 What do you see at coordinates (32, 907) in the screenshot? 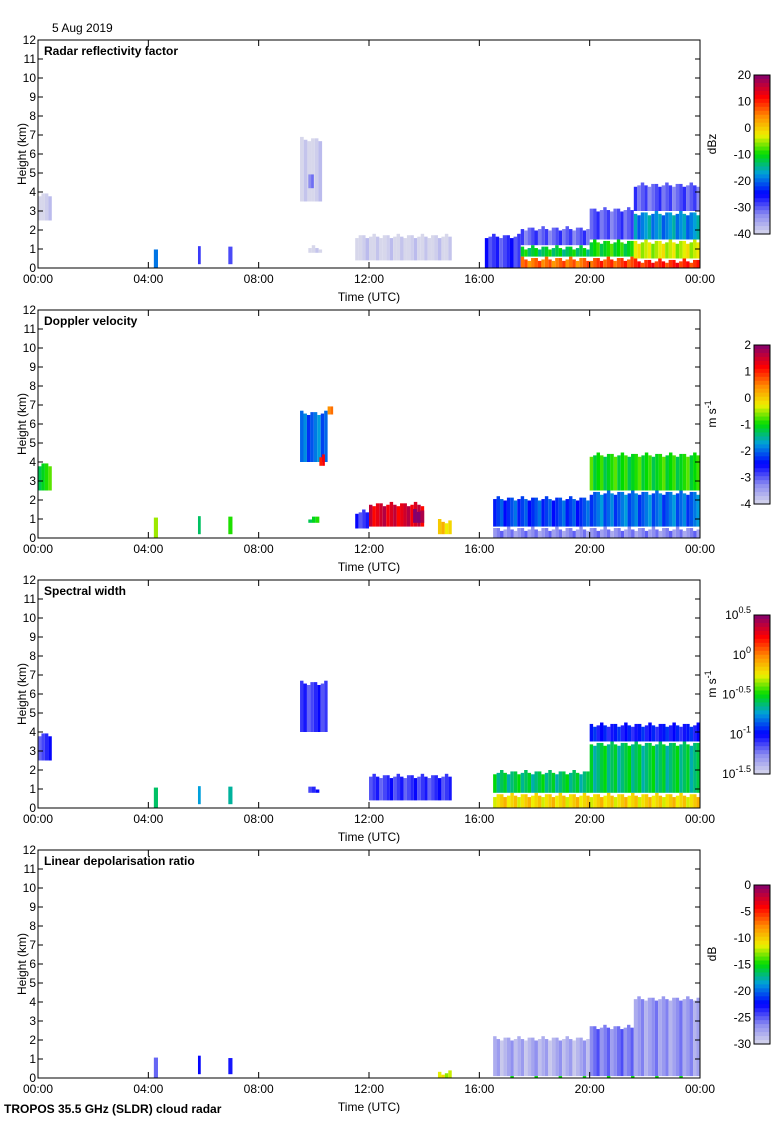
I see `y-tick-label: 9` at bounding box center [32, 907].